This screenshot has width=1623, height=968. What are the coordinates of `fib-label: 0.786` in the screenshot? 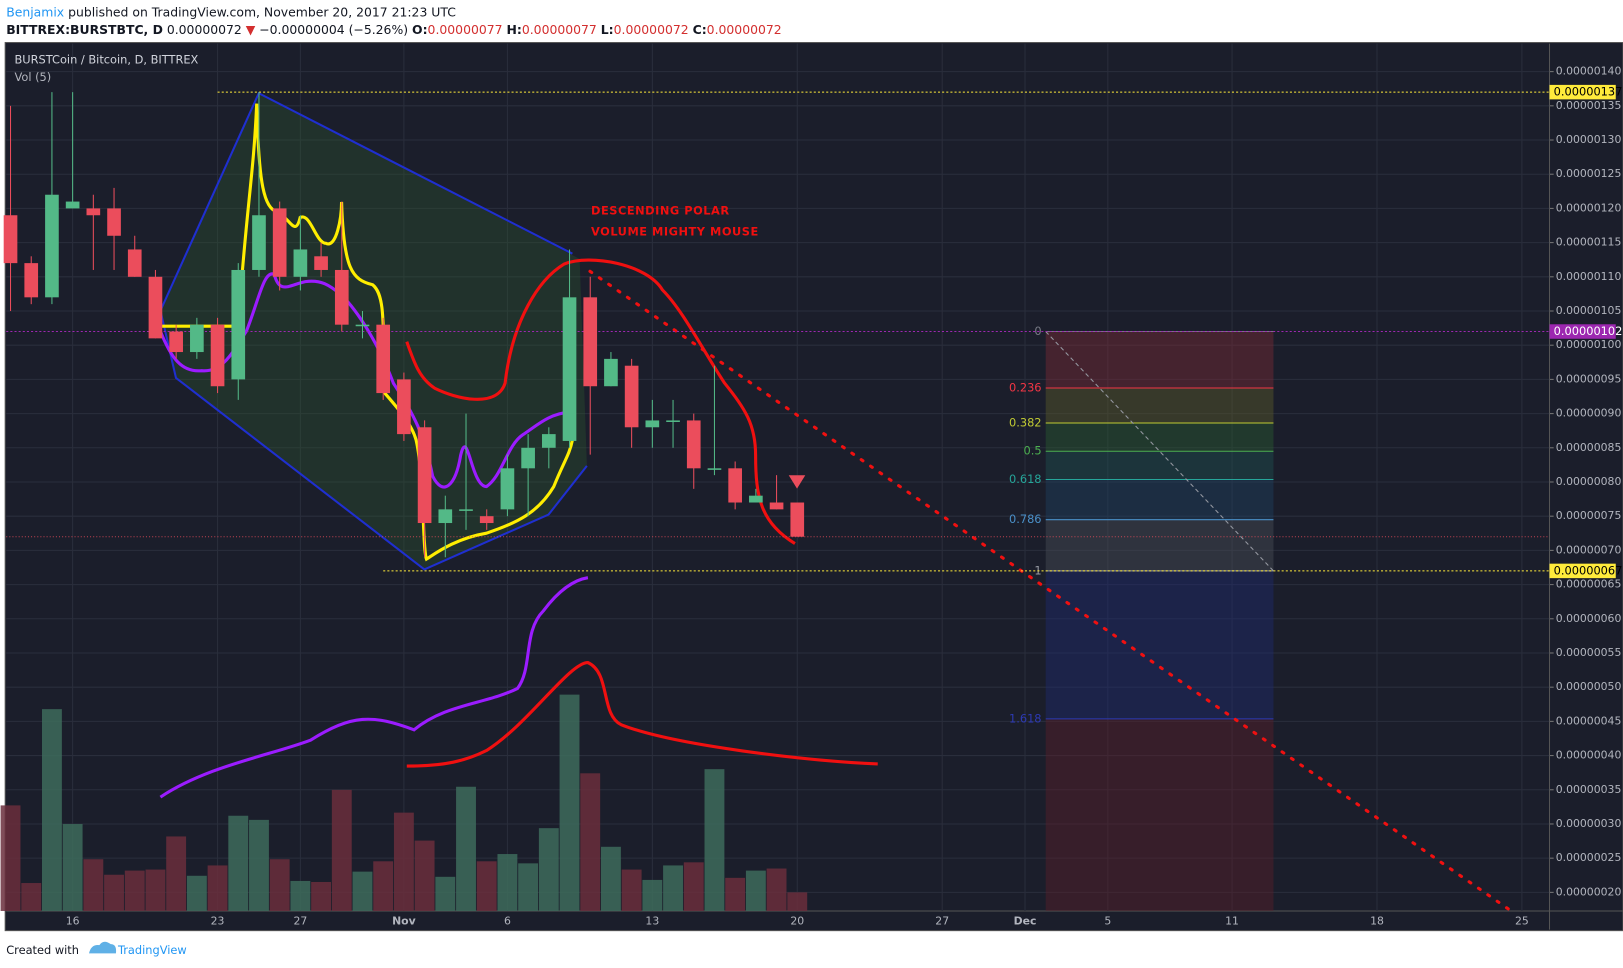 It's located at (1025, 519).